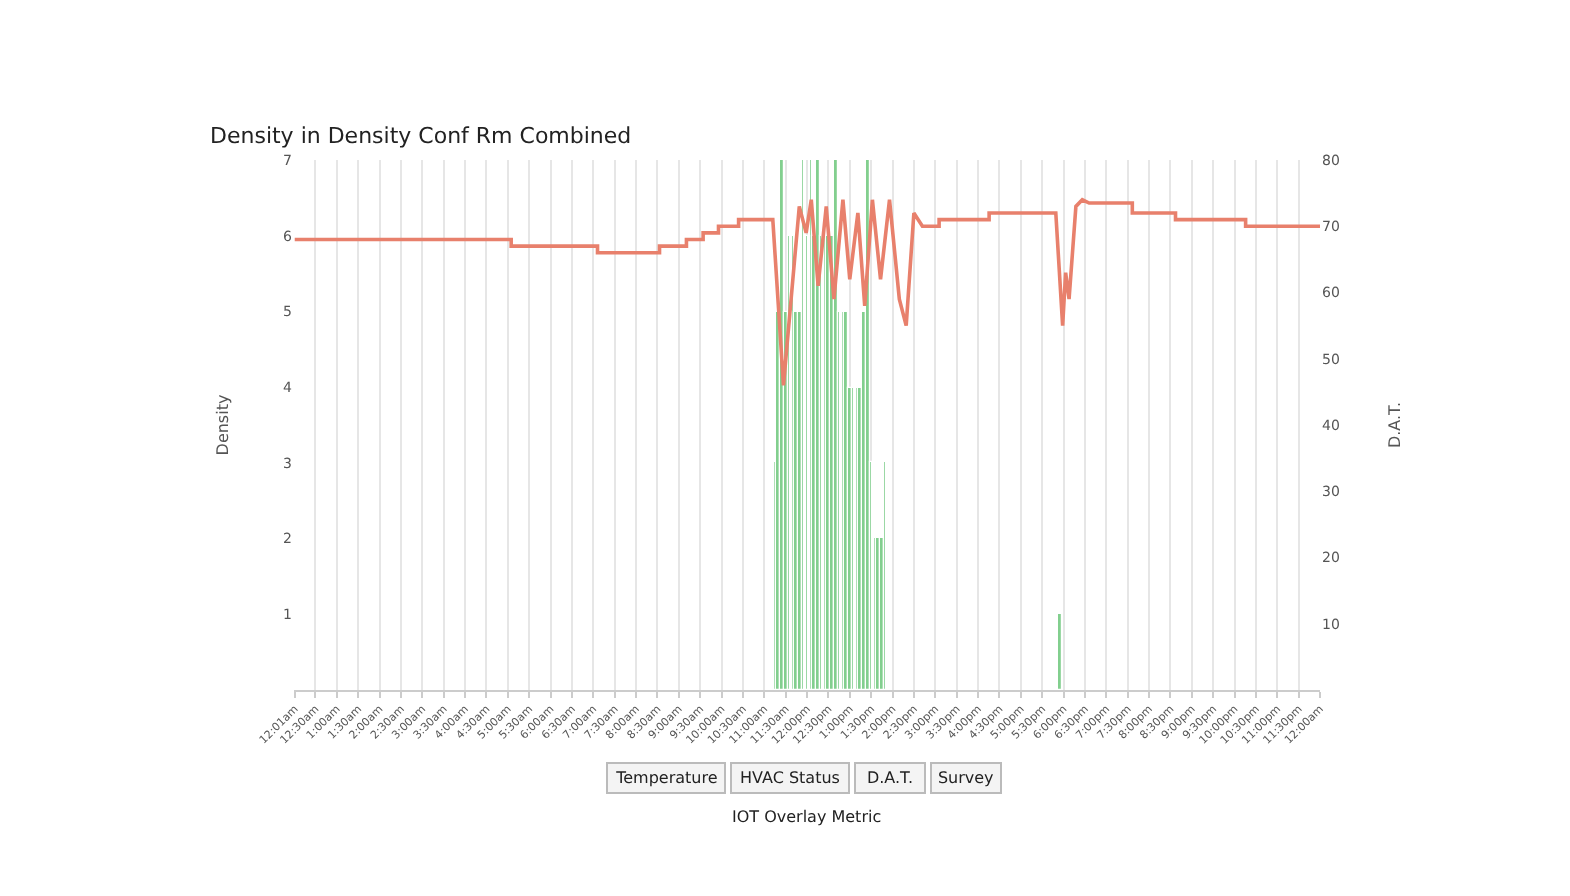 The width and height of the screenshot is (1570, 896). Describe the element at coordinates (421, 136) in the screenshot. I see `chart-title: Density in Density Conf Rm Combined` at that location.